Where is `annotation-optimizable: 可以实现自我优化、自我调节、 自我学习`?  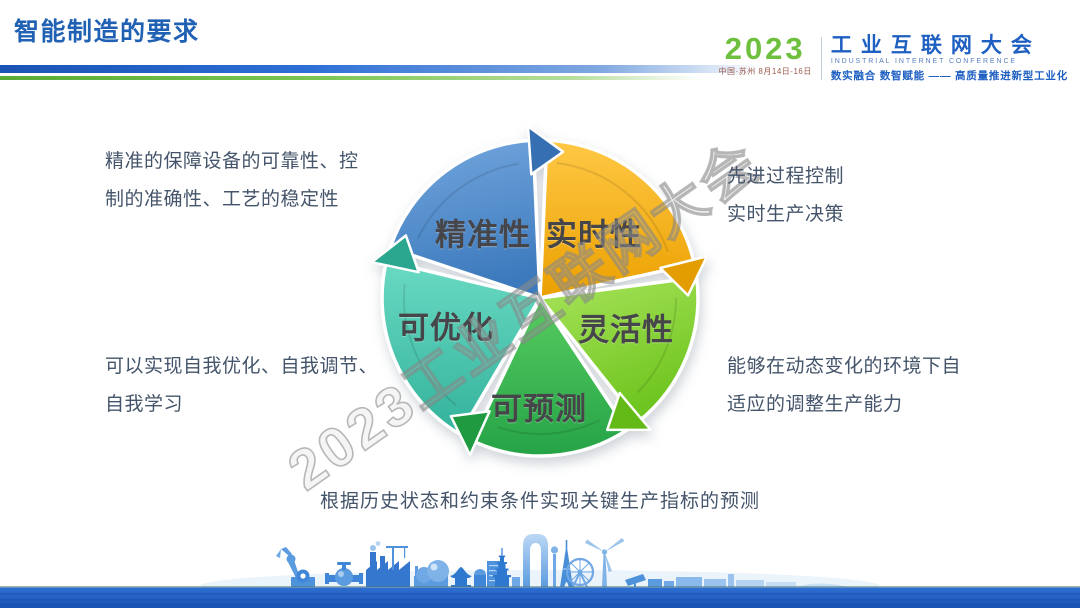 annotation-optimizable: 可以实现自我优化、自我调节、 自我学习 is located at coordinates (241, 386).